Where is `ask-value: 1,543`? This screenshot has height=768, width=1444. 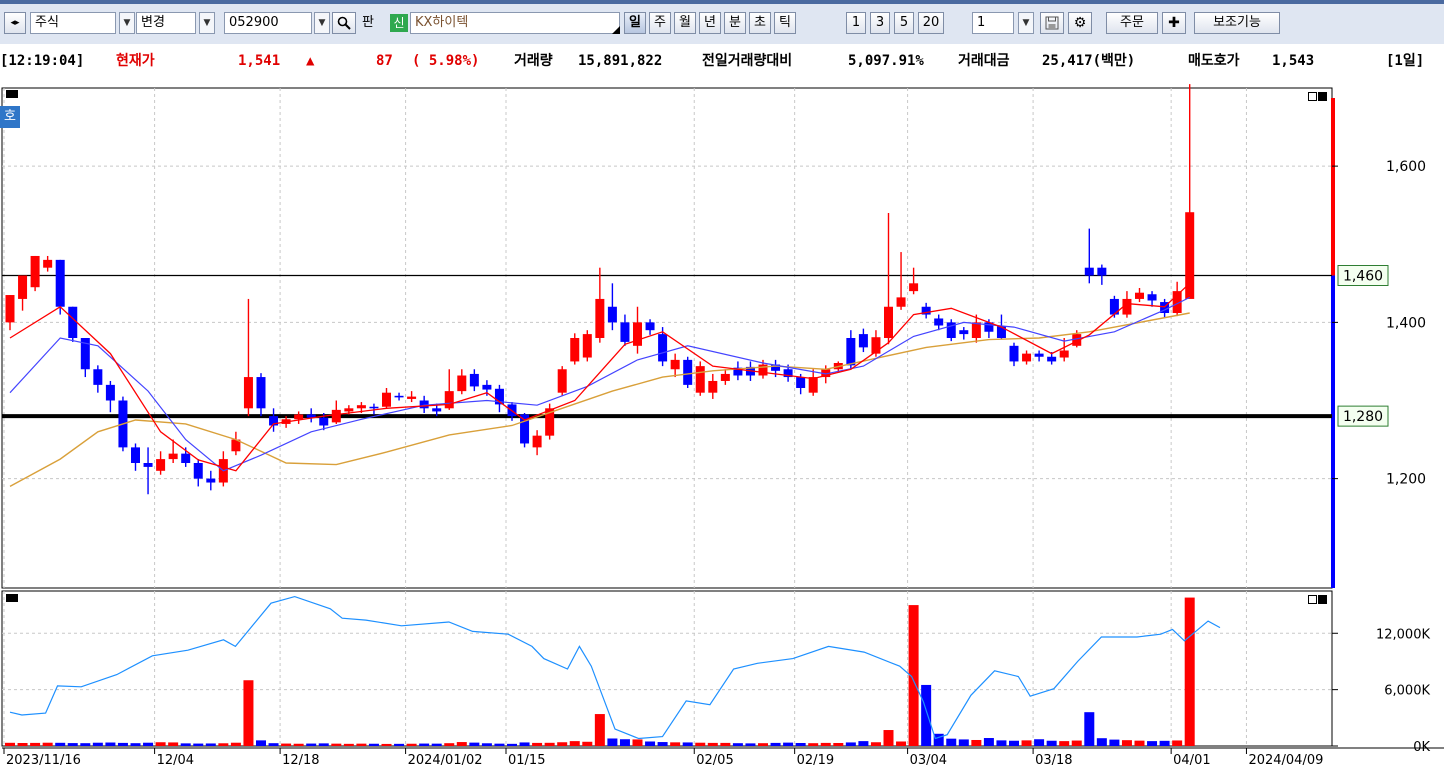
ask-value: 1,543 is located at coordinates (1293, 61).